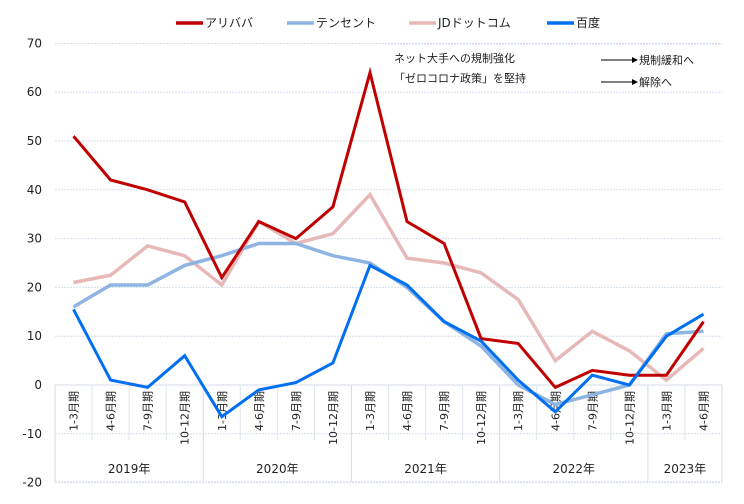 The width and height of the screenshot is (744, 504). What do you see at coordinates (32, 483) in the screenshot?
I see `y-tick-label: -20` at bounding box center [32, 483].